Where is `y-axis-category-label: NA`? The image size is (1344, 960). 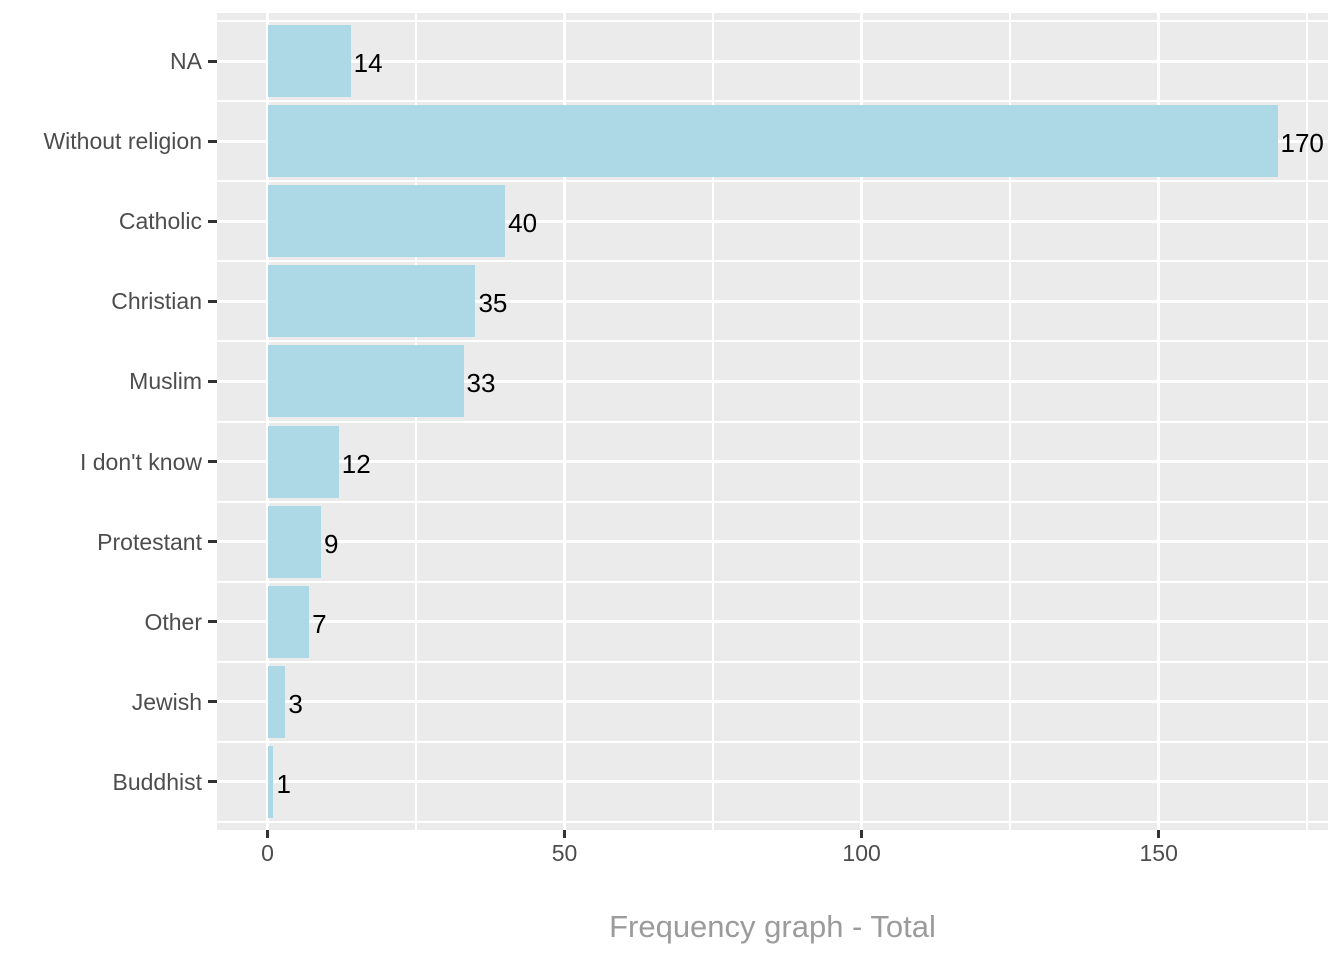
y-axis-category-label: NA is located at coordinates (186, 61).